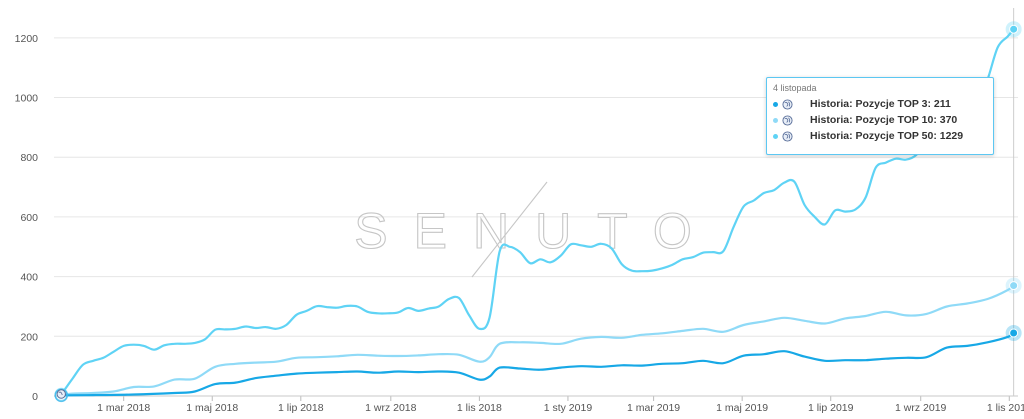 This screenshot has width=1024, height=419. I want to click on y-tick-label: 0, so click(35, 397).